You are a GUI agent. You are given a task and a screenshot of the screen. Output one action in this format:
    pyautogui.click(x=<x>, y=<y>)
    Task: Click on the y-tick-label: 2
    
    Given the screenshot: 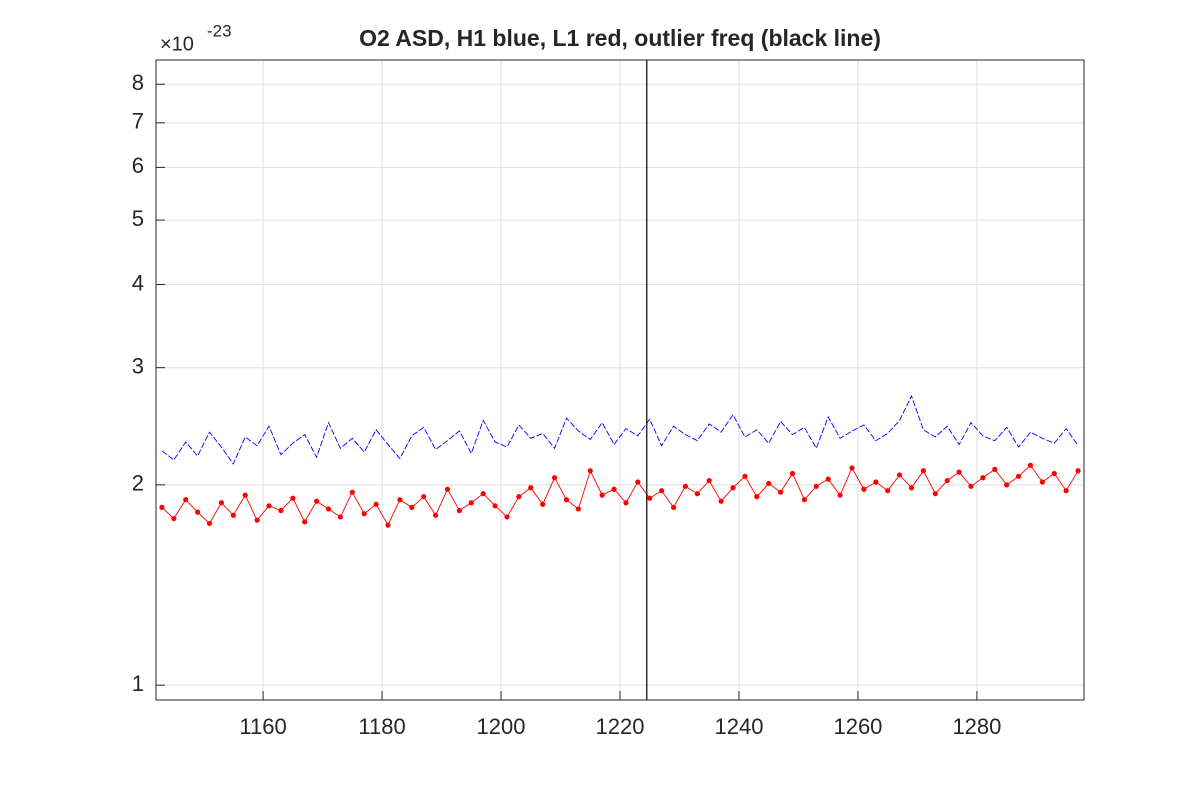 What is the action you would take?
    pyautogui.click(x=138, y=483)
    